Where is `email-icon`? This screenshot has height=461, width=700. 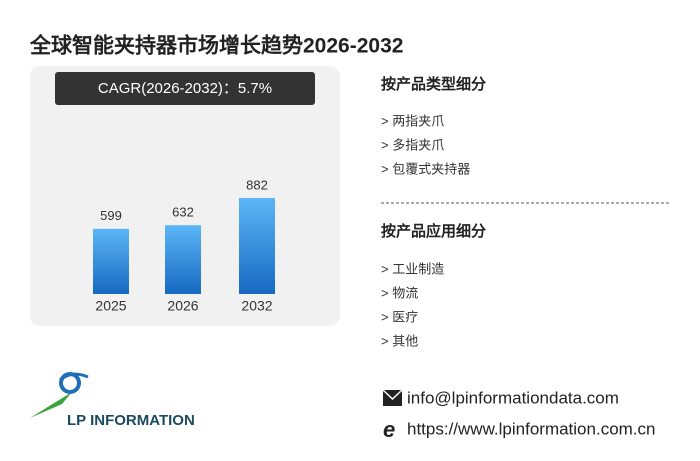
email-icon is located at coordinates (392, 397).